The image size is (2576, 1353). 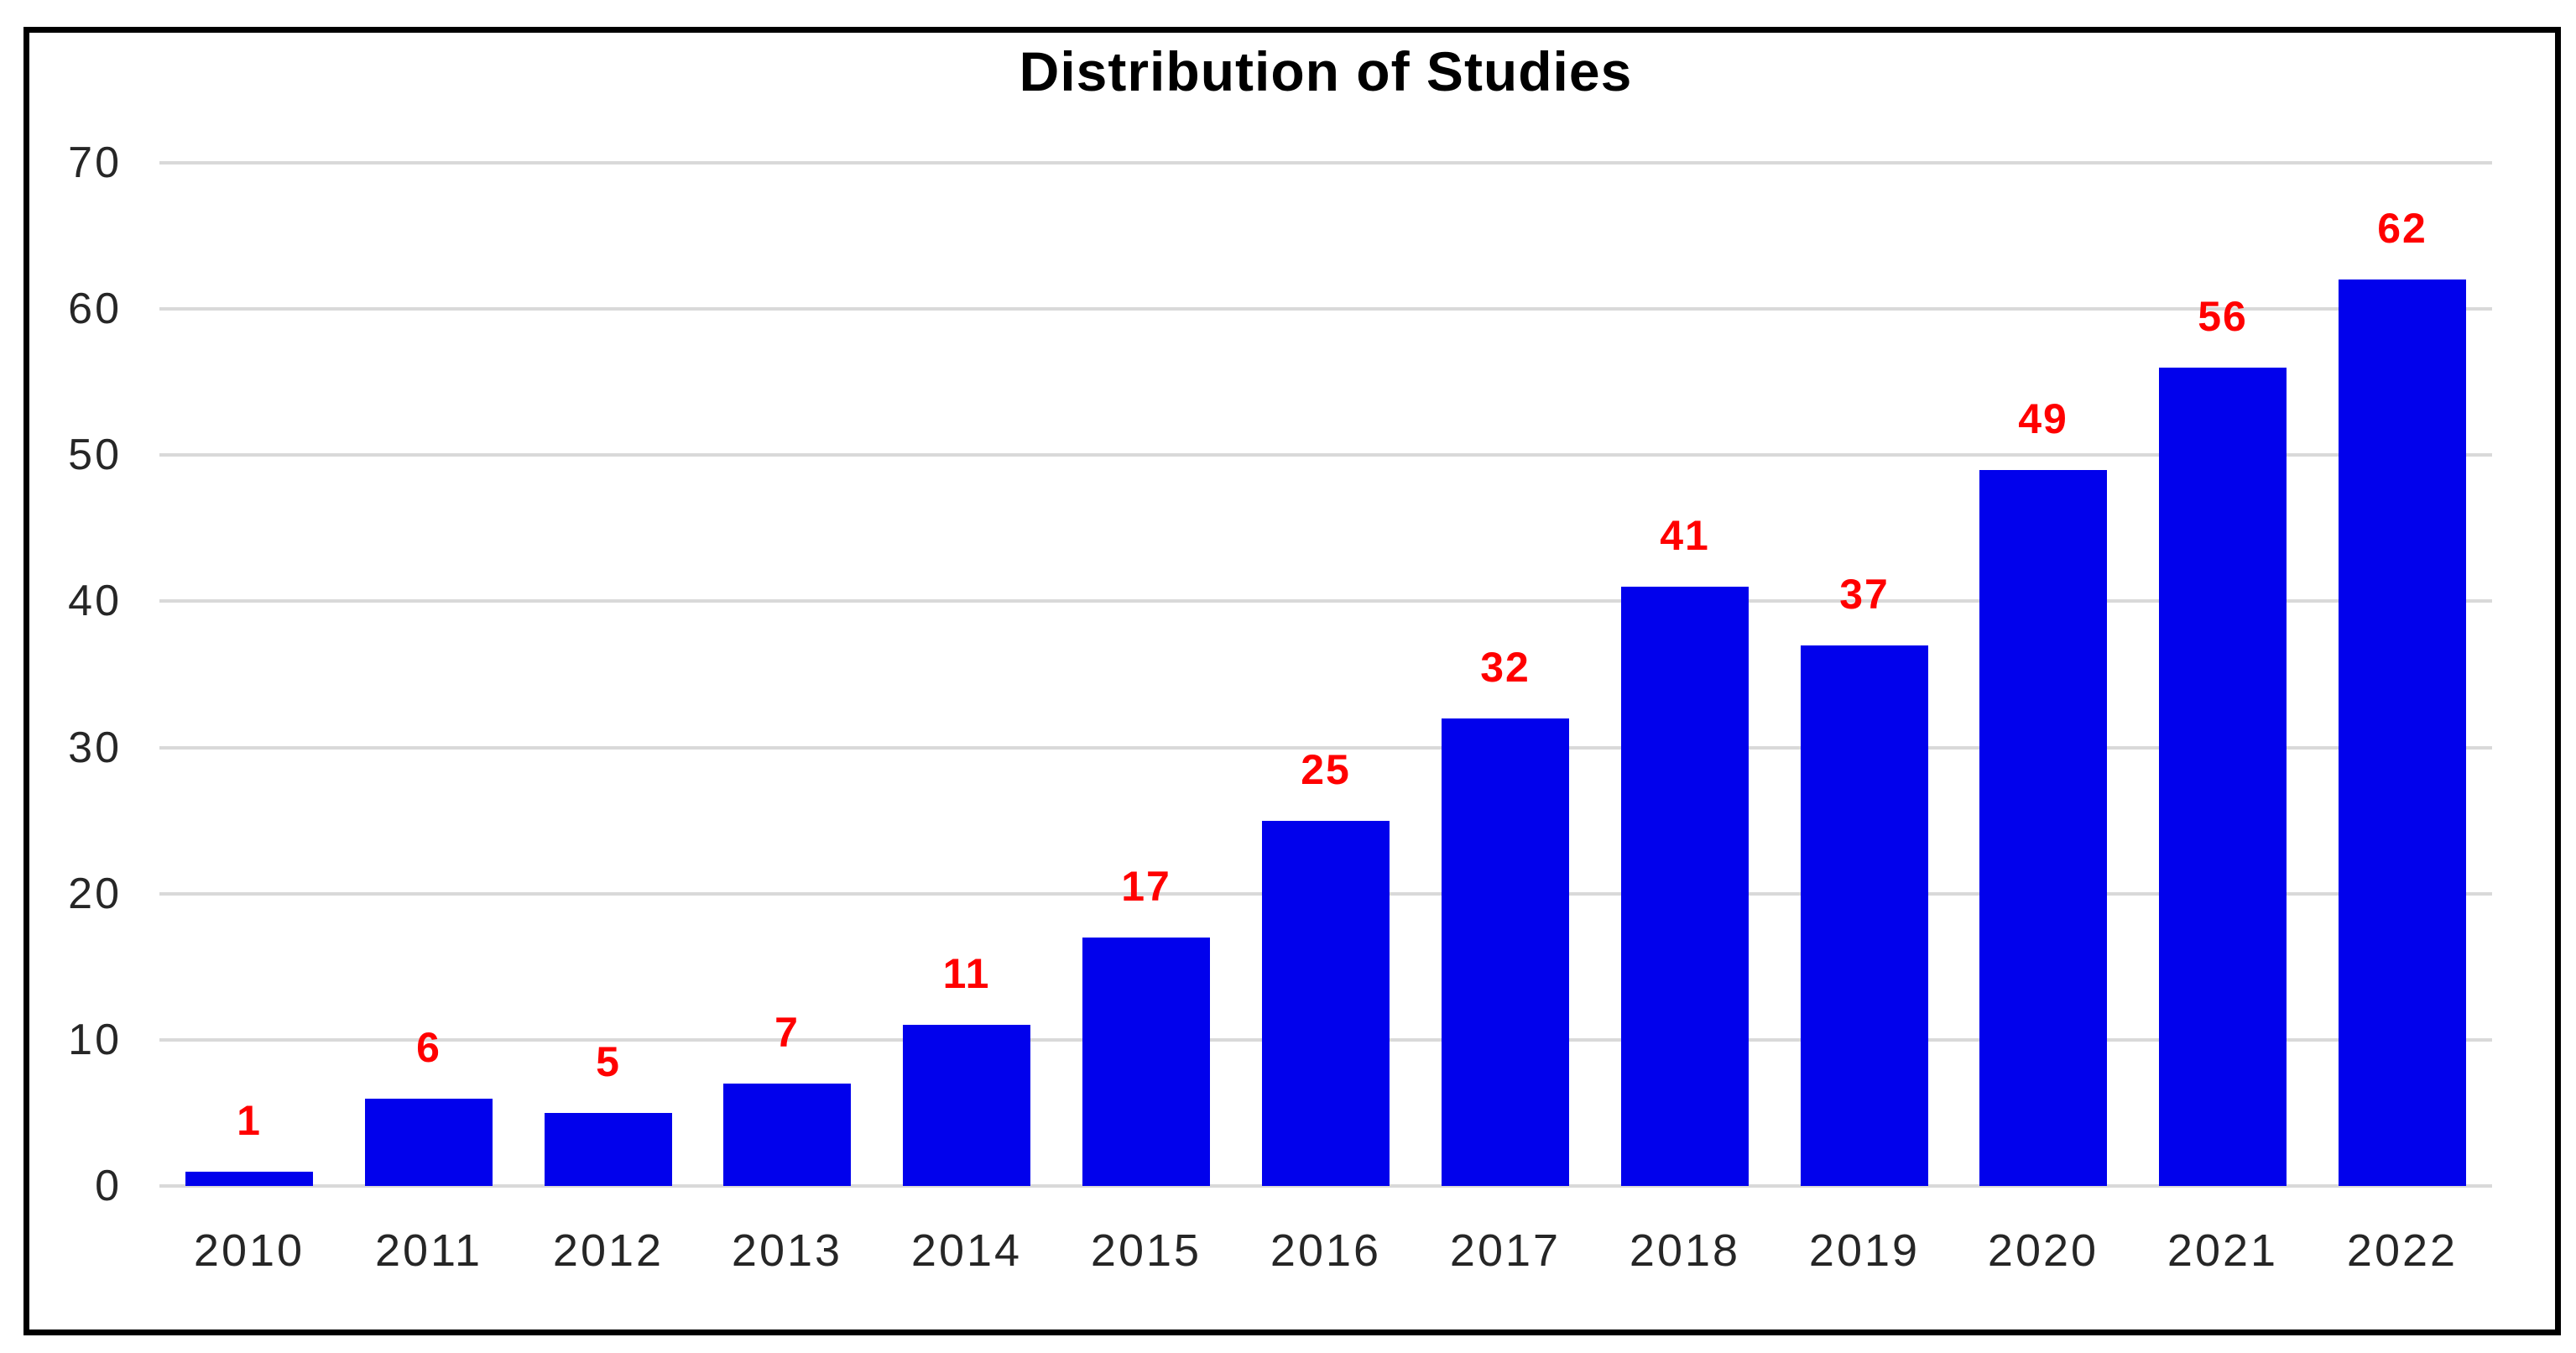 I want to click on bar-2011, so click(x=429, y=1142).